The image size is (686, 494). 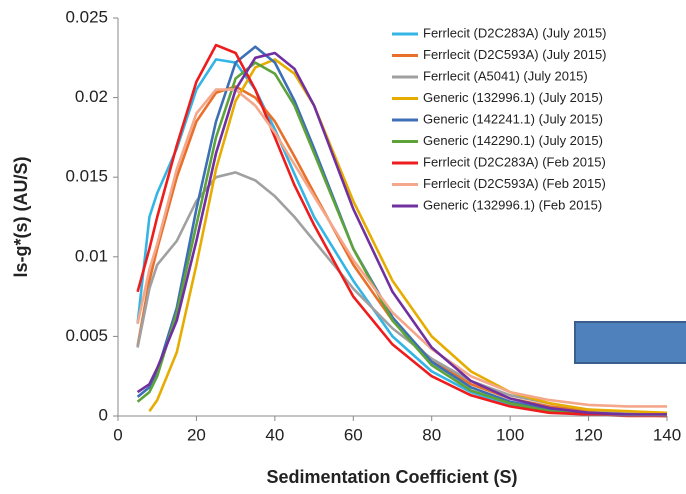 I want to click on y-tick-label: 0.025, so click(x=86, y=16).